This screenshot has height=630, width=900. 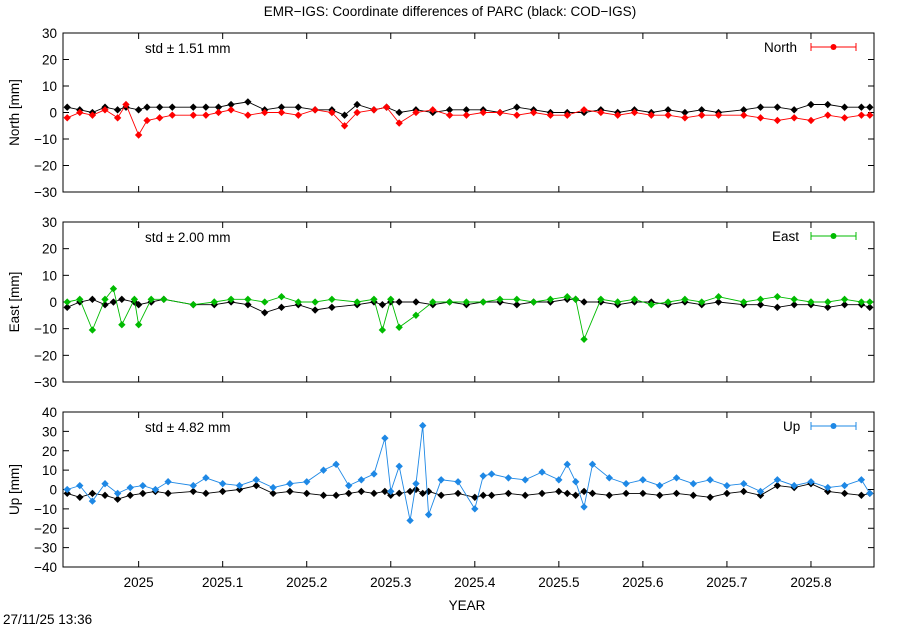 I want to click on legend-label: Up, so click(x=791, y=426).